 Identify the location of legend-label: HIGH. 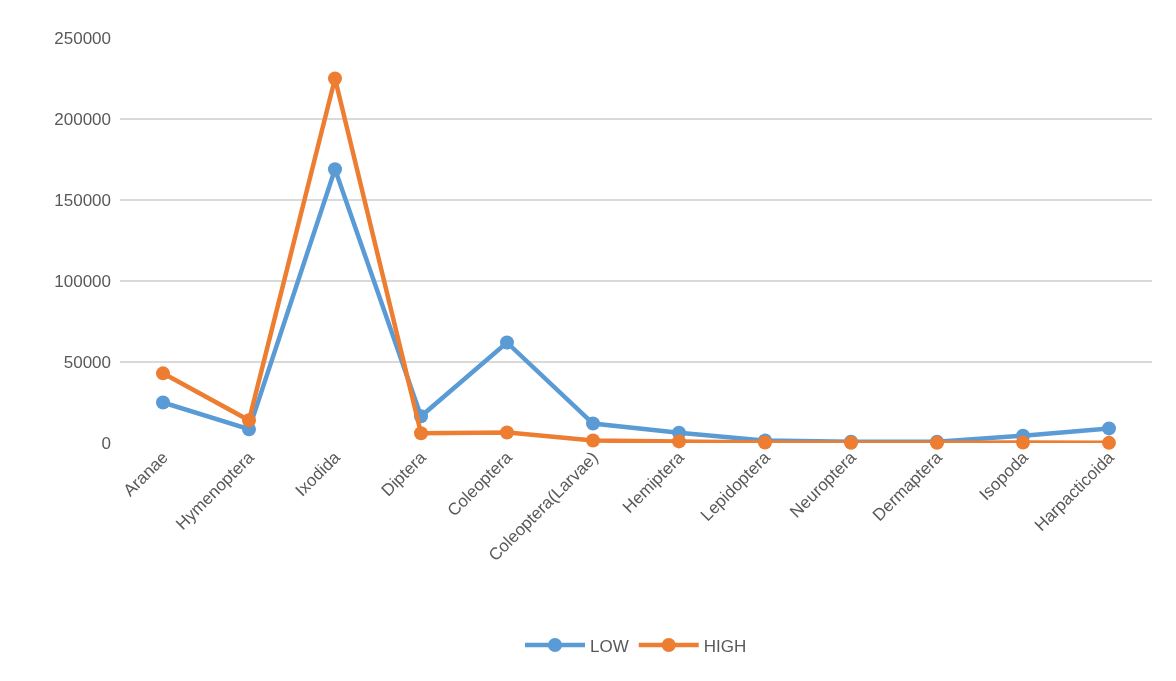
(725, 646).